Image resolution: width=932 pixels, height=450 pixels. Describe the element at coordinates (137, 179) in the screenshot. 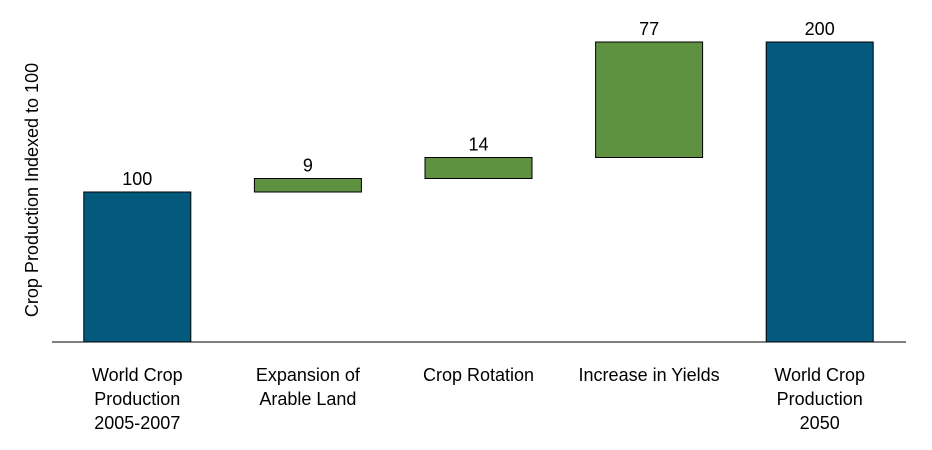

I see `data-label: 100` at that location.